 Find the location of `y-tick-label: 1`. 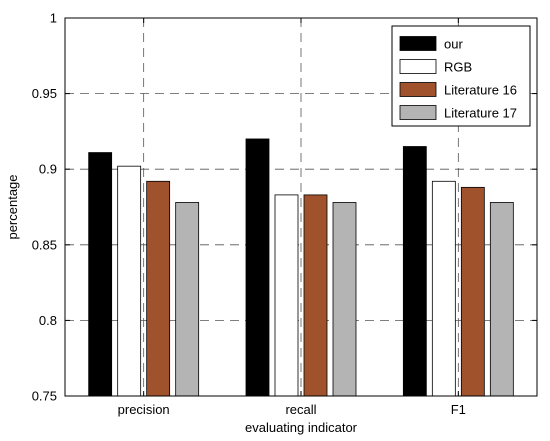

y-tick-label: 1 is located at coordinates (53, 18).